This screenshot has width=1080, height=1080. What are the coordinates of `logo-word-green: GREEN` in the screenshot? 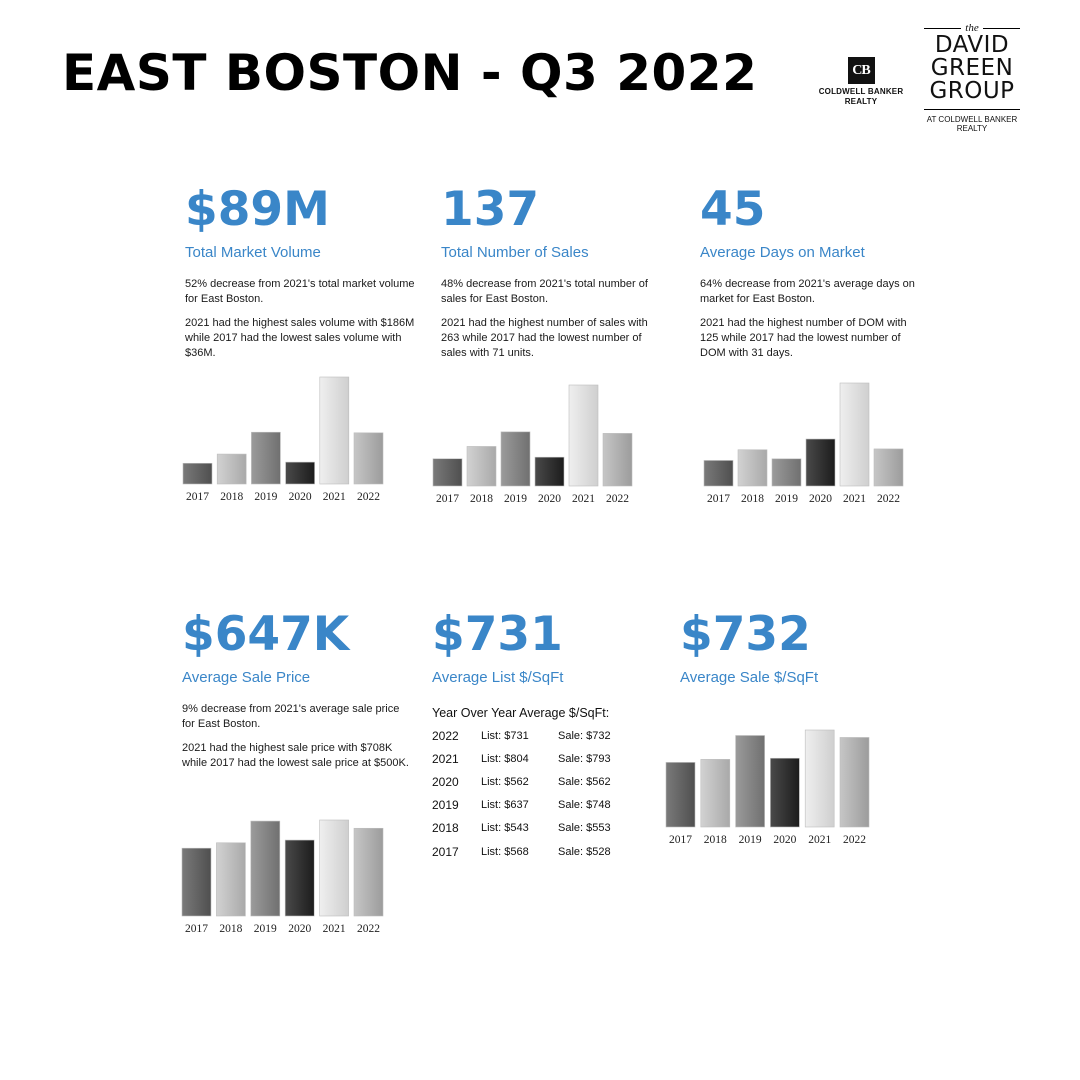 It's located at (972, 68).